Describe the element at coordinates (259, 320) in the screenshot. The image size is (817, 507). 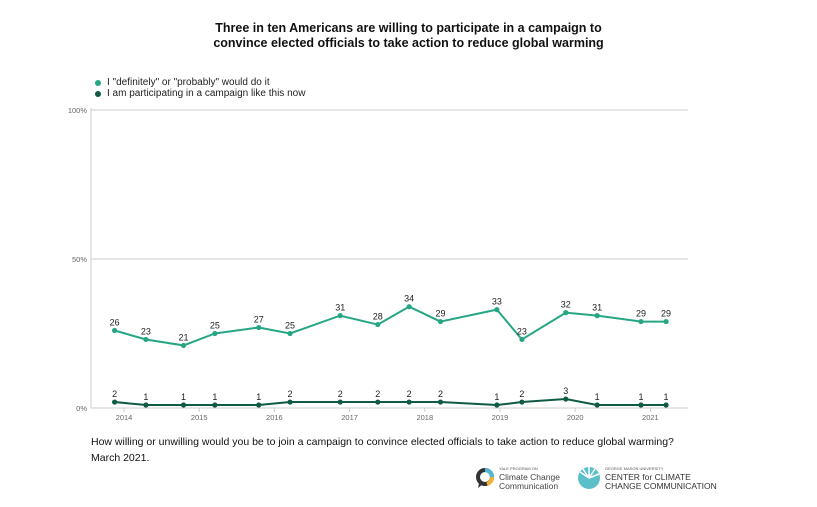
I see `data-label: 27` at that location.